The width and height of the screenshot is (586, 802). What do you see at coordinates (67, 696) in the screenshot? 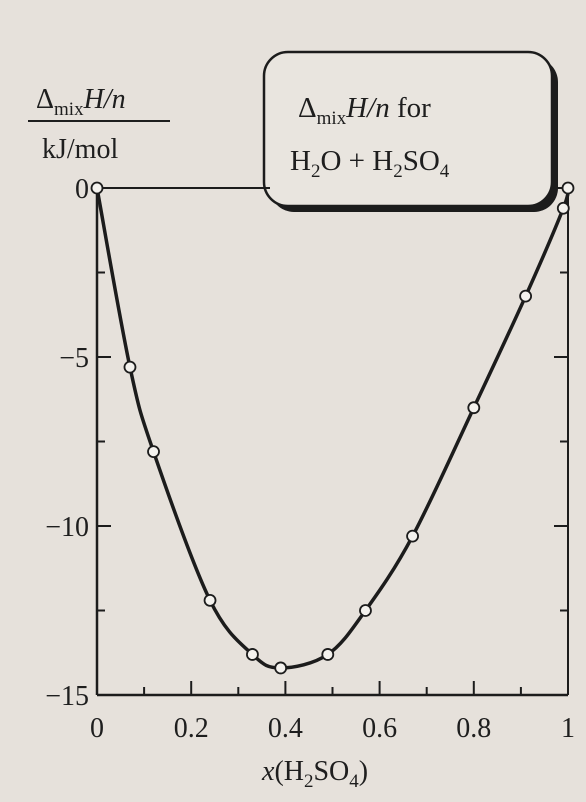
I see `y-tick-label: −15` at bounding box center [67, 696].